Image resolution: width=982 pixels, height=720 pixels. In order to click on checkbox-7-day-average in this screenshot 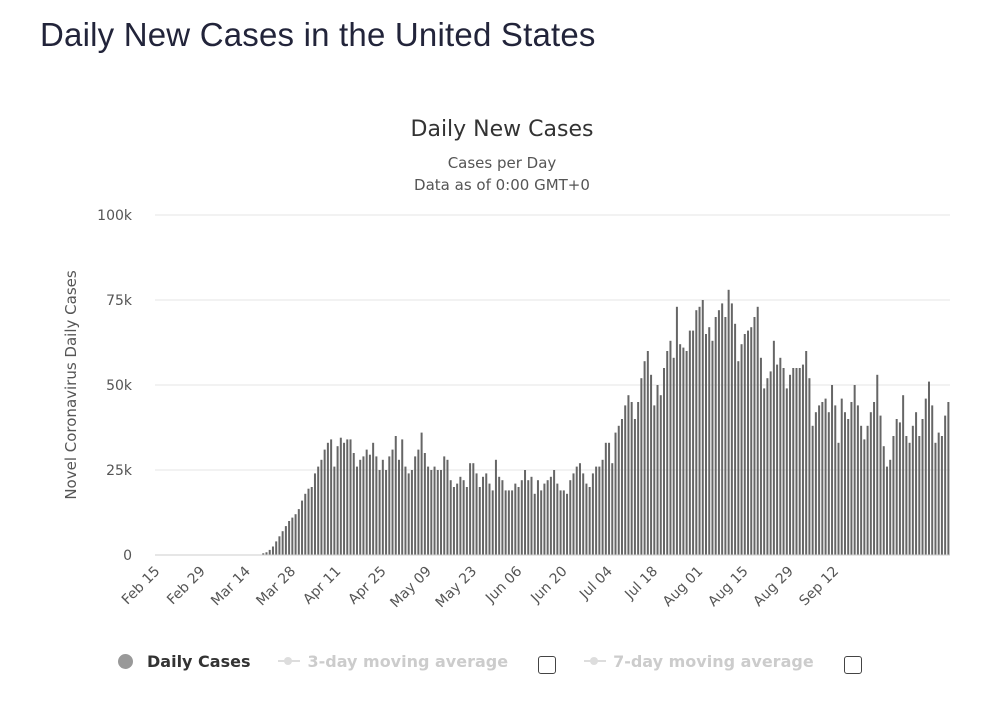, I will do `click(852, 665)`.